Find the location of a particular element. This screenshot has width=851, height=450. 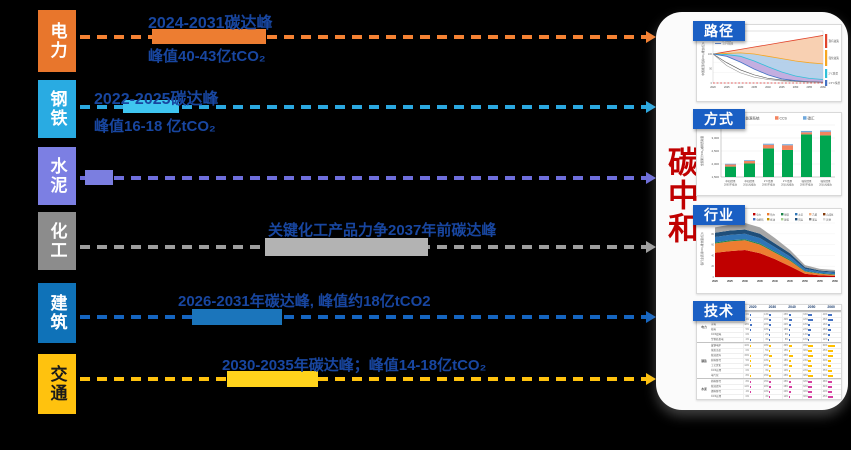

peak-period-bar-building is located at coordinates (237, 317).